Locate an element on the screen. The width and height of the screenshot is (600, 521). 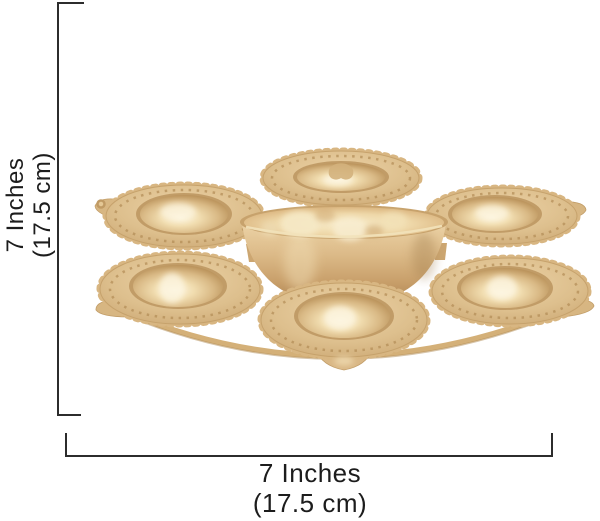
vertical-dimension-tick-bottom is located at coordinates (69, 415).